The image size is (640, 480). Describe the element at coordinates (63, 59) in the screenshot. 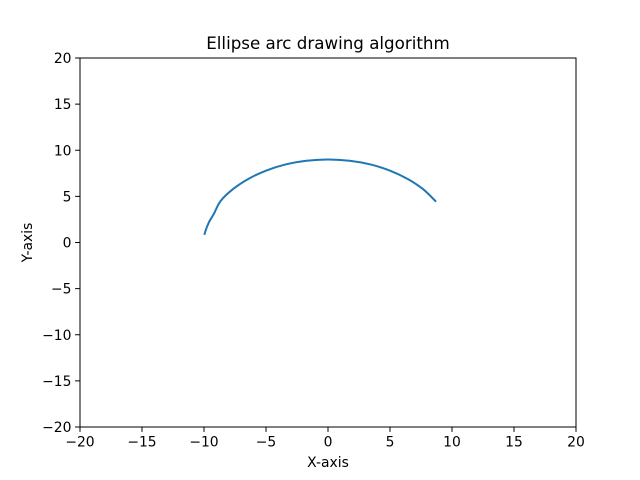

I see `y-tick-label: 20` at that location.